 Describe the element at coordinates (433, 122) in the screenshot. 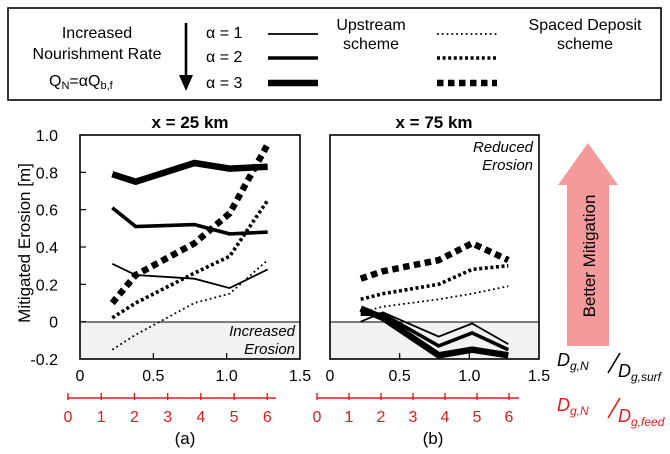

I see `panel-b-title: x = 75 km` at that location.